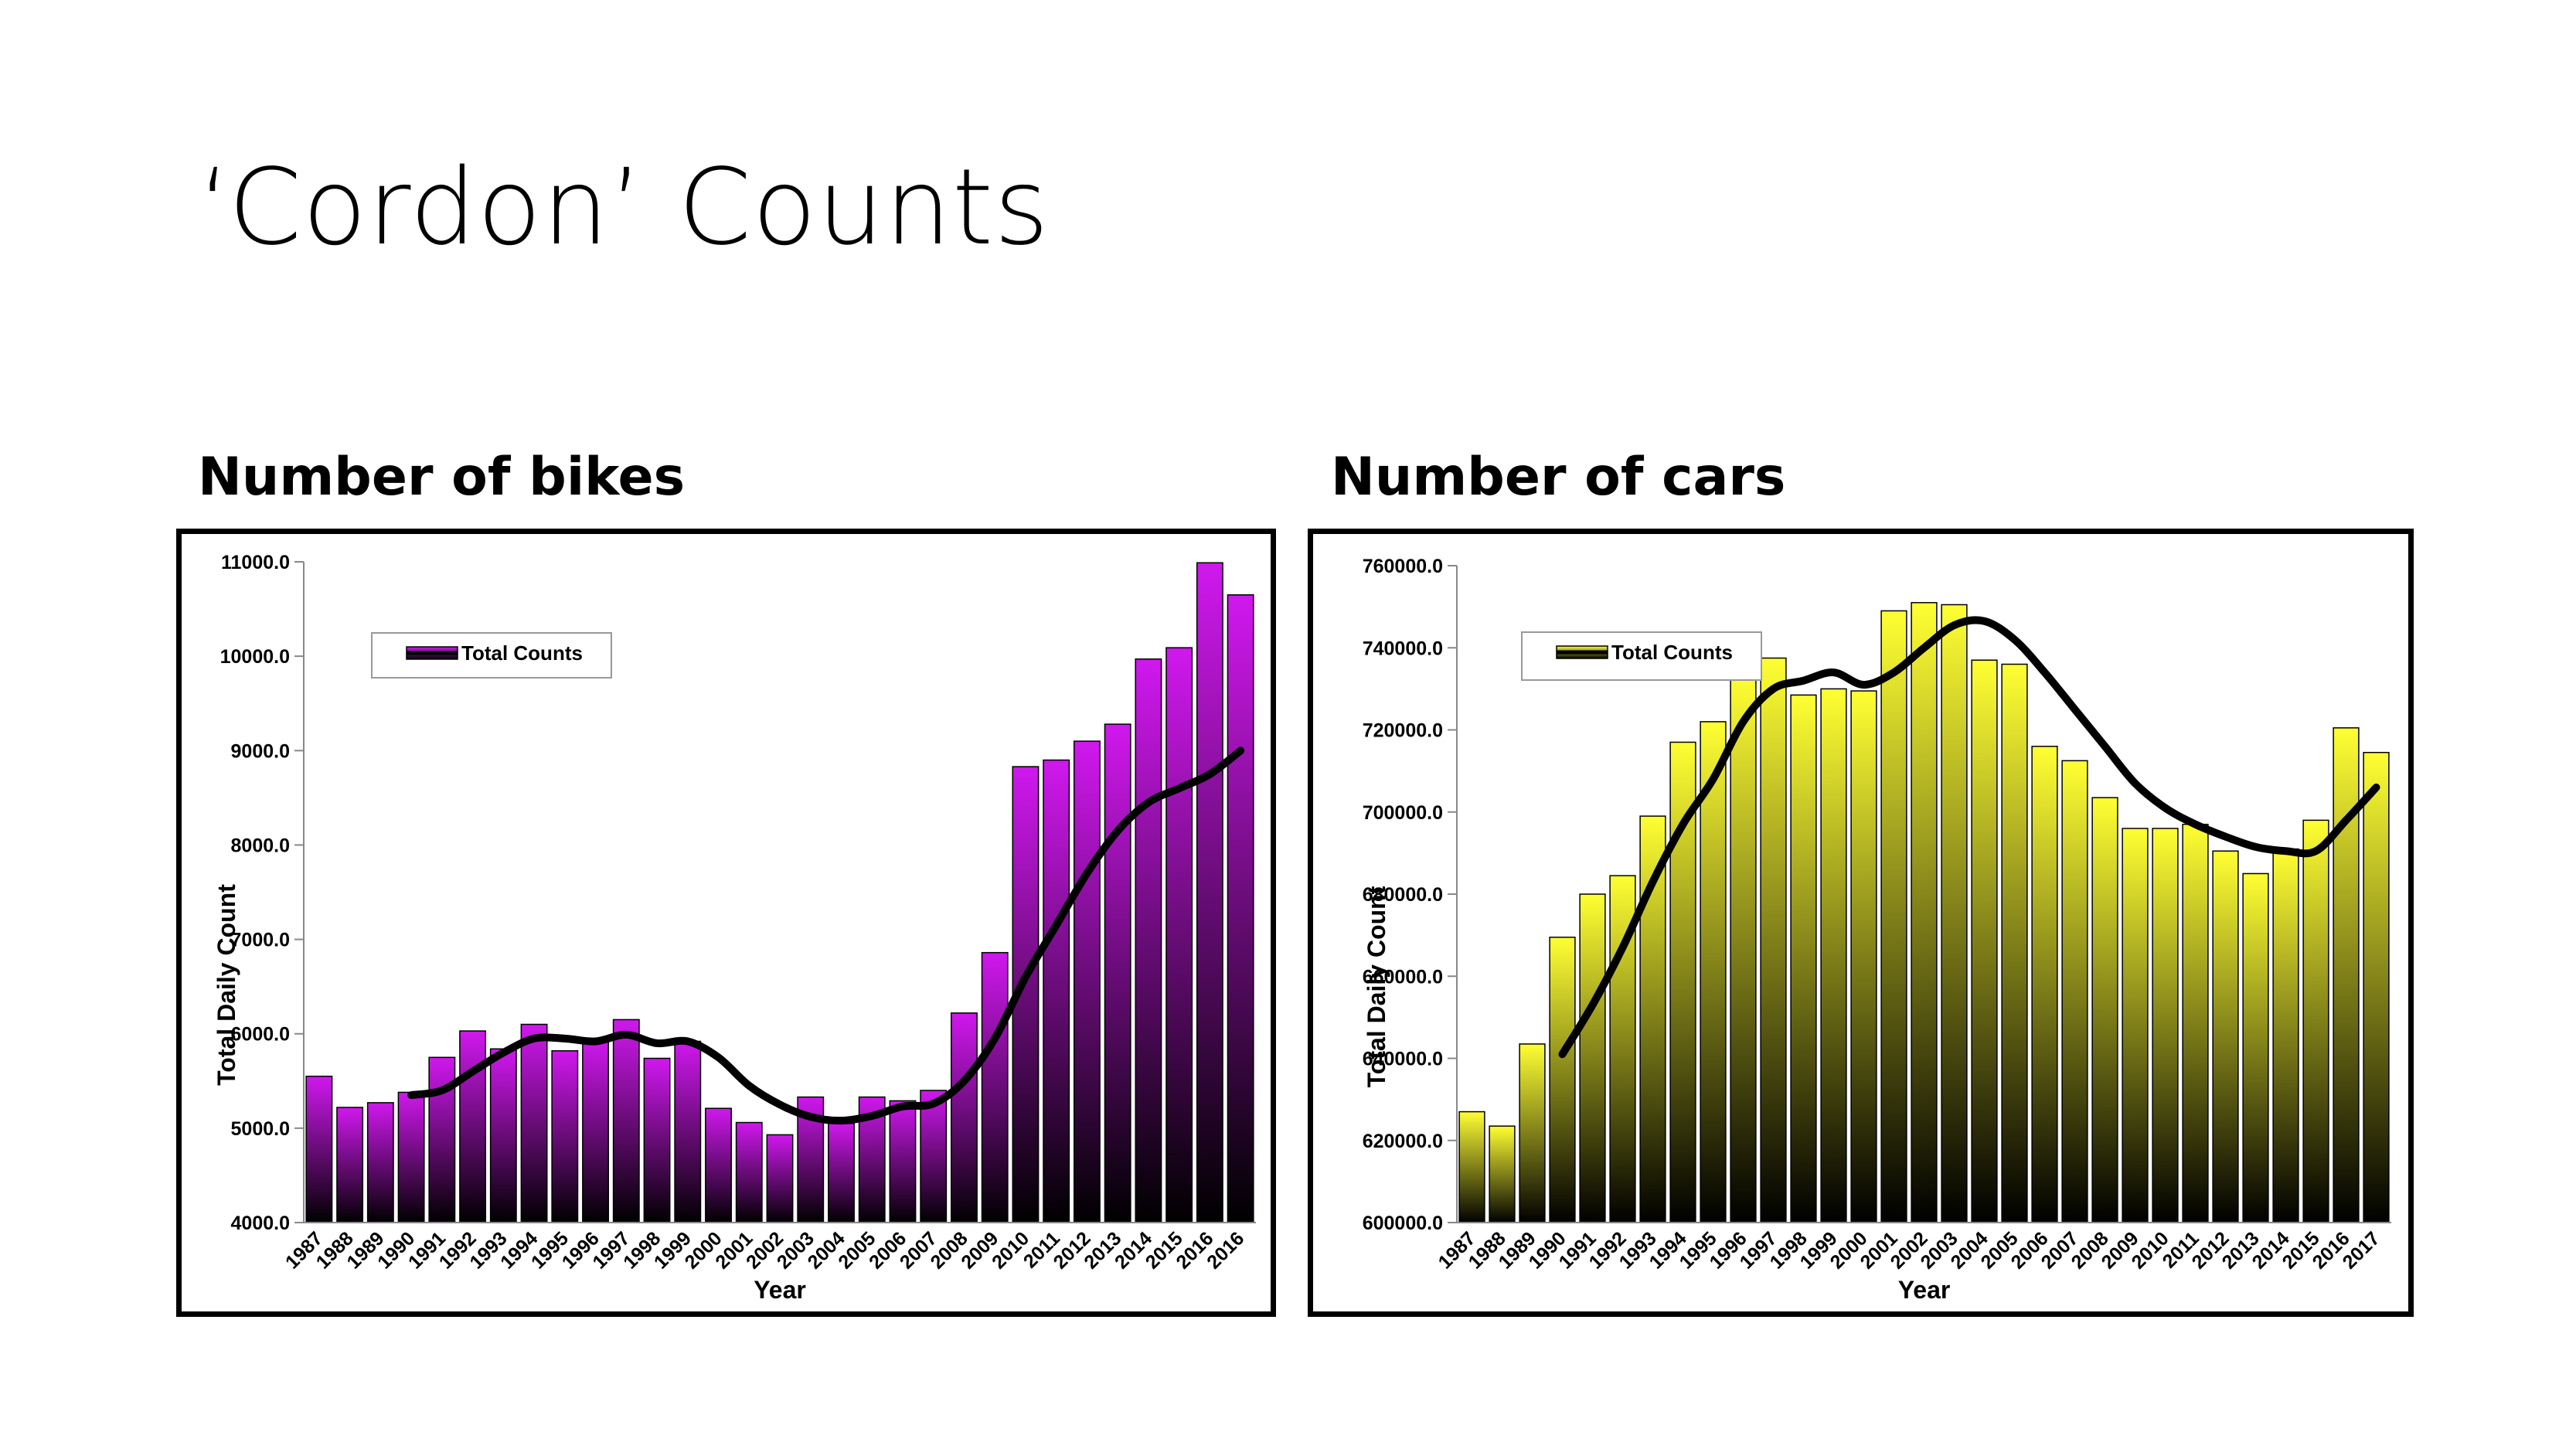 The image size is (2576, 1449). What do you see at coordinates (1403, 1059) in the screenshot?
I see `cars-y-tick-label: 640000.0` at bounding box center [1403, 1059].